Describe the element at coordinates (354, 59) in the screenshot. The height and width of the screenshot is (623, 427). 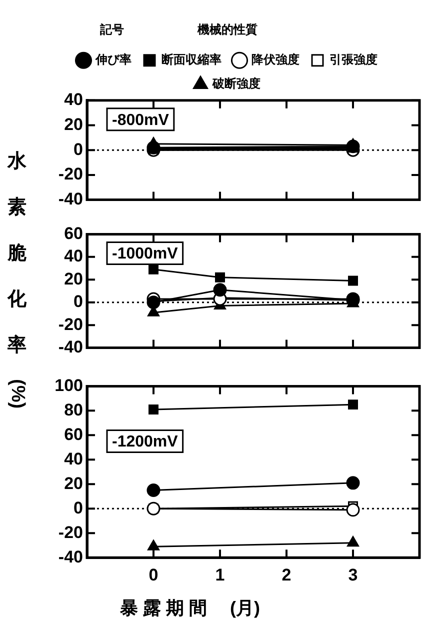
I see `legend-label: 引張強度` at that location.